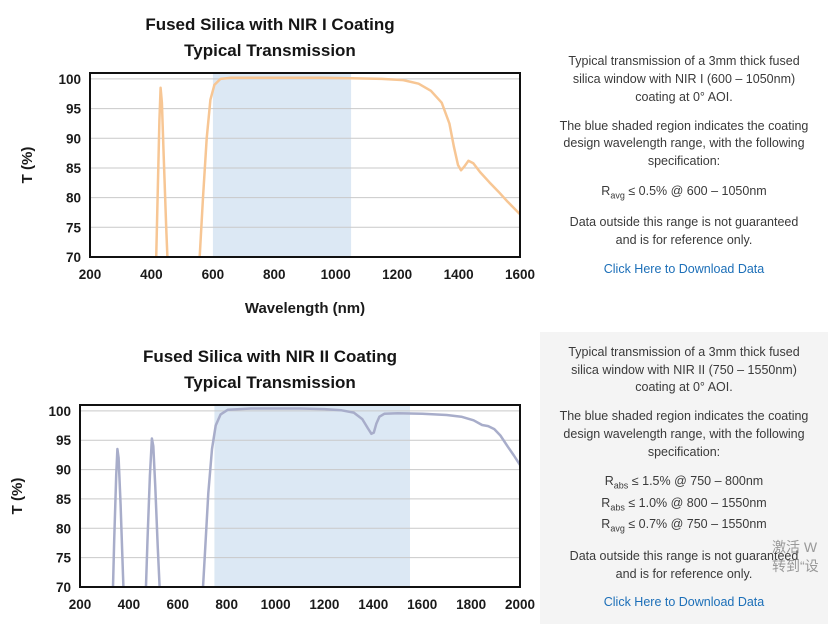 Image resolution: width=828 pixels, height=624 pixels. Describe the element at coordinates (270, 383) in the screenshot. I see `nir2-chart-title-line2: Typical Transmission` at that location.